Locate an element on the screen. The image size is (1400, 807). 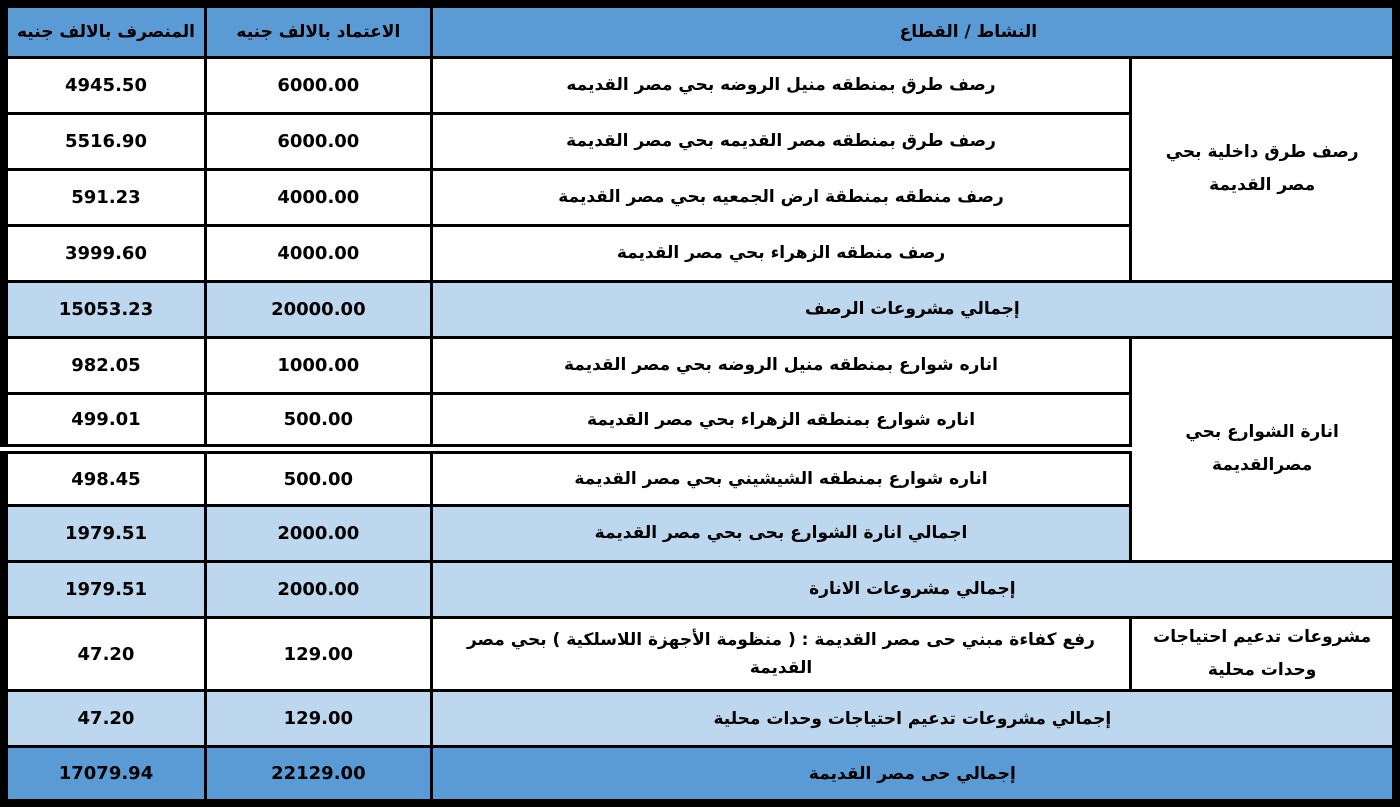
spent-cell: 3999.60 is located at coordinates (104, 253).